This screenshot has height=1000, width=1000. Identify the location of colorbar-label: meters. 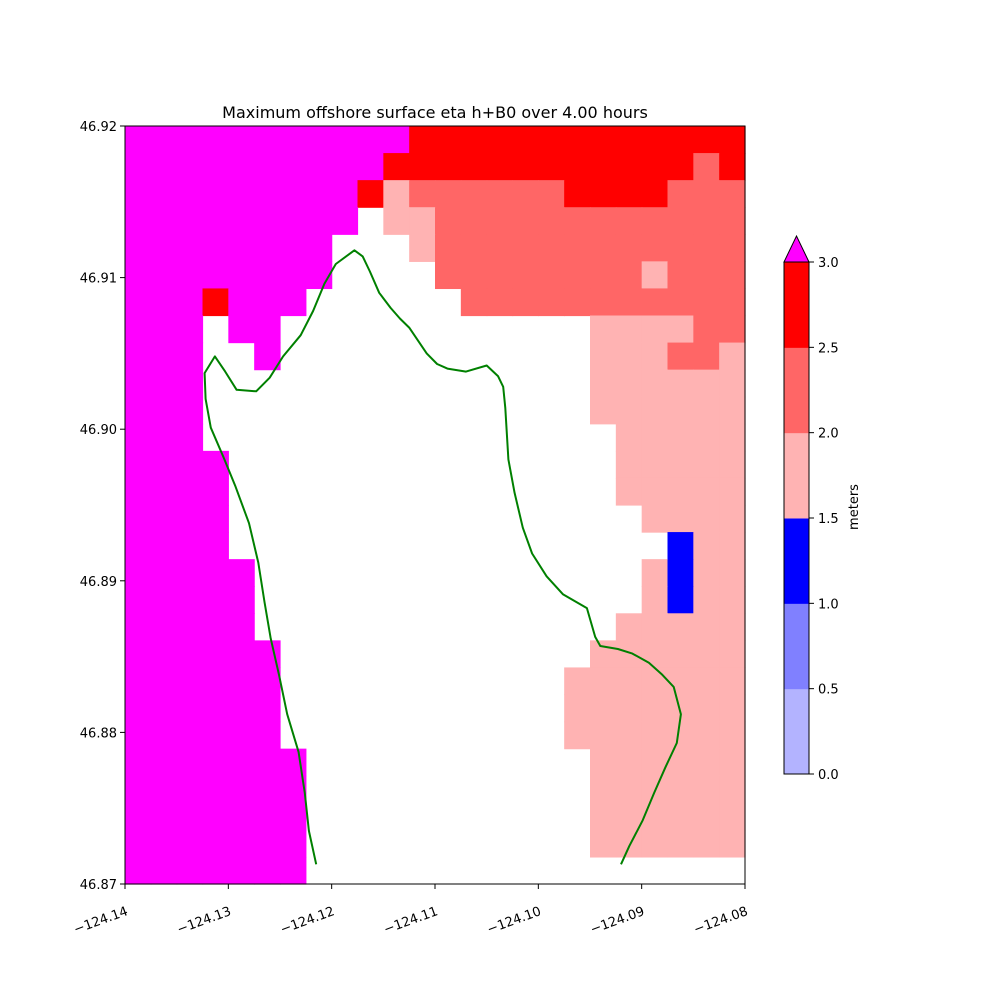
(854, 507).